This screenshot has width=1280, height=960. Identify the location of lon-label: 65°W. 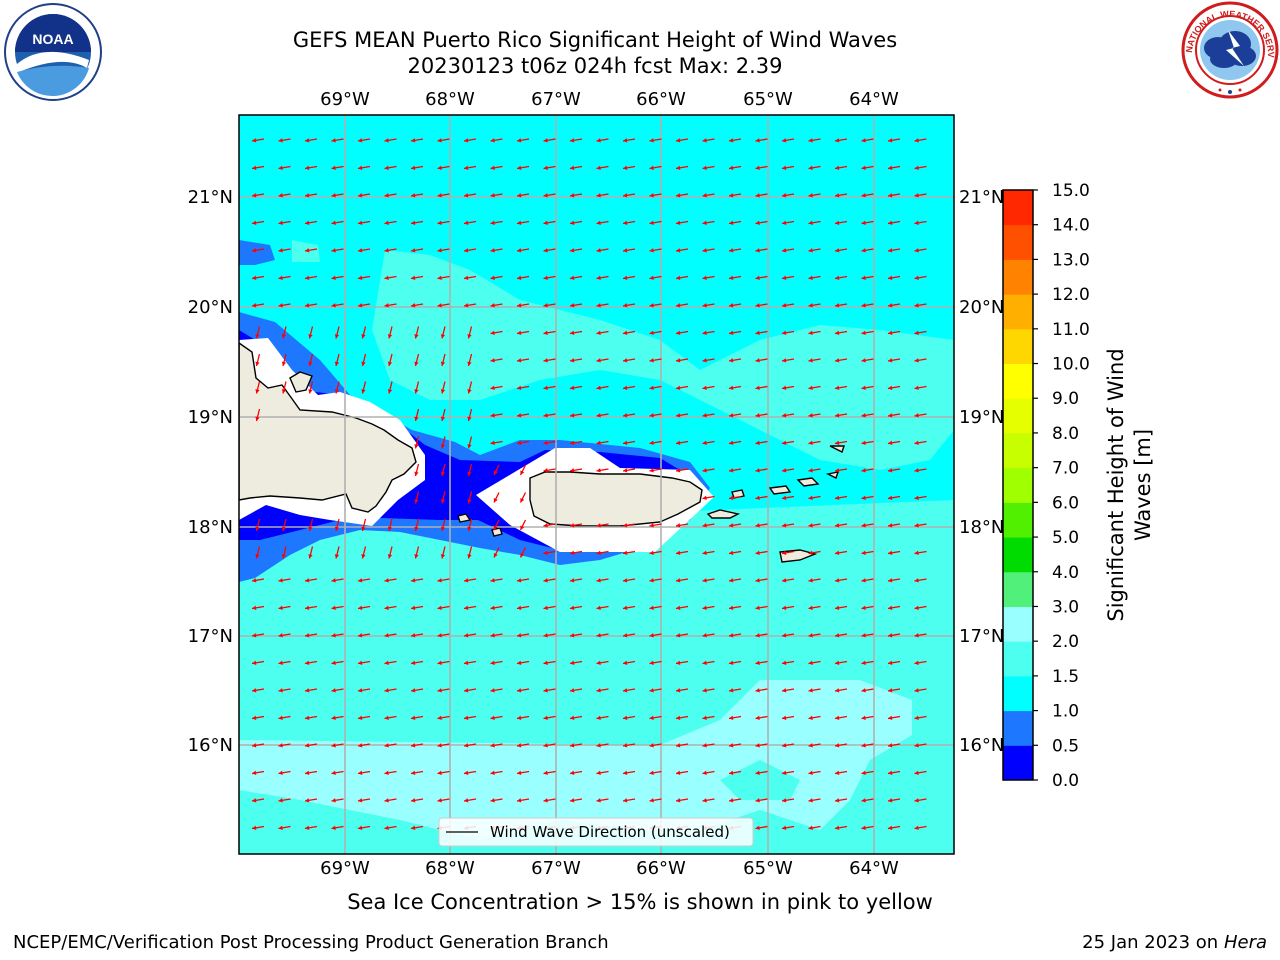
(768, 868).